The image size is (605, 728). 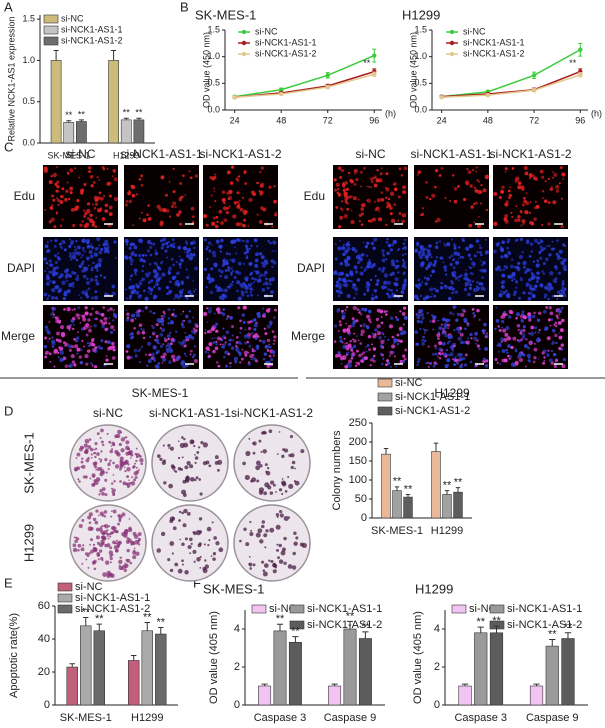 What do you see at coordinates (85, 612) in the screenshot?
I see `significance-label: **` at bounding box center [85, 612].